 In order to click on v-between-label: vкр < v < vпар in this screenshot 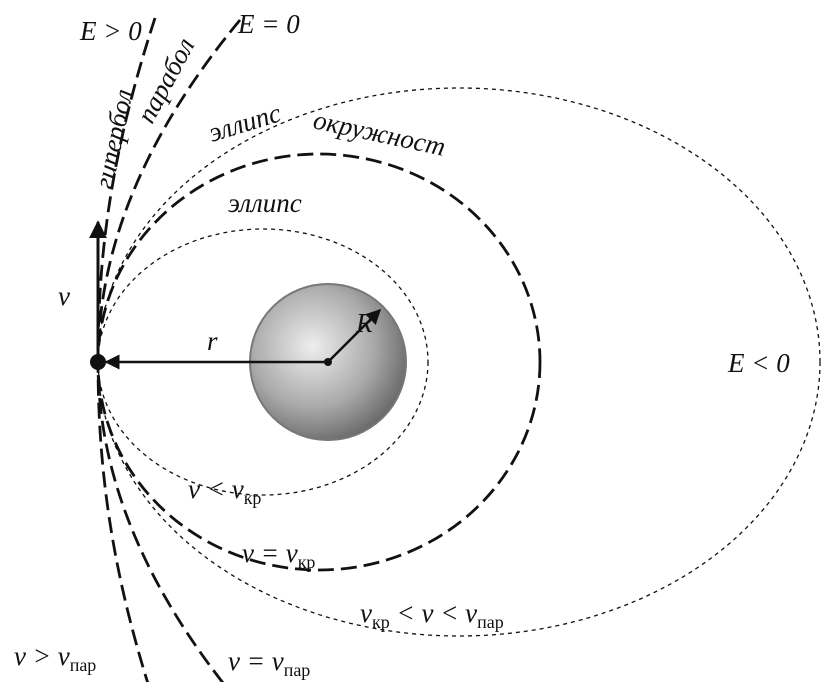, I will do `click(432, 615)`.